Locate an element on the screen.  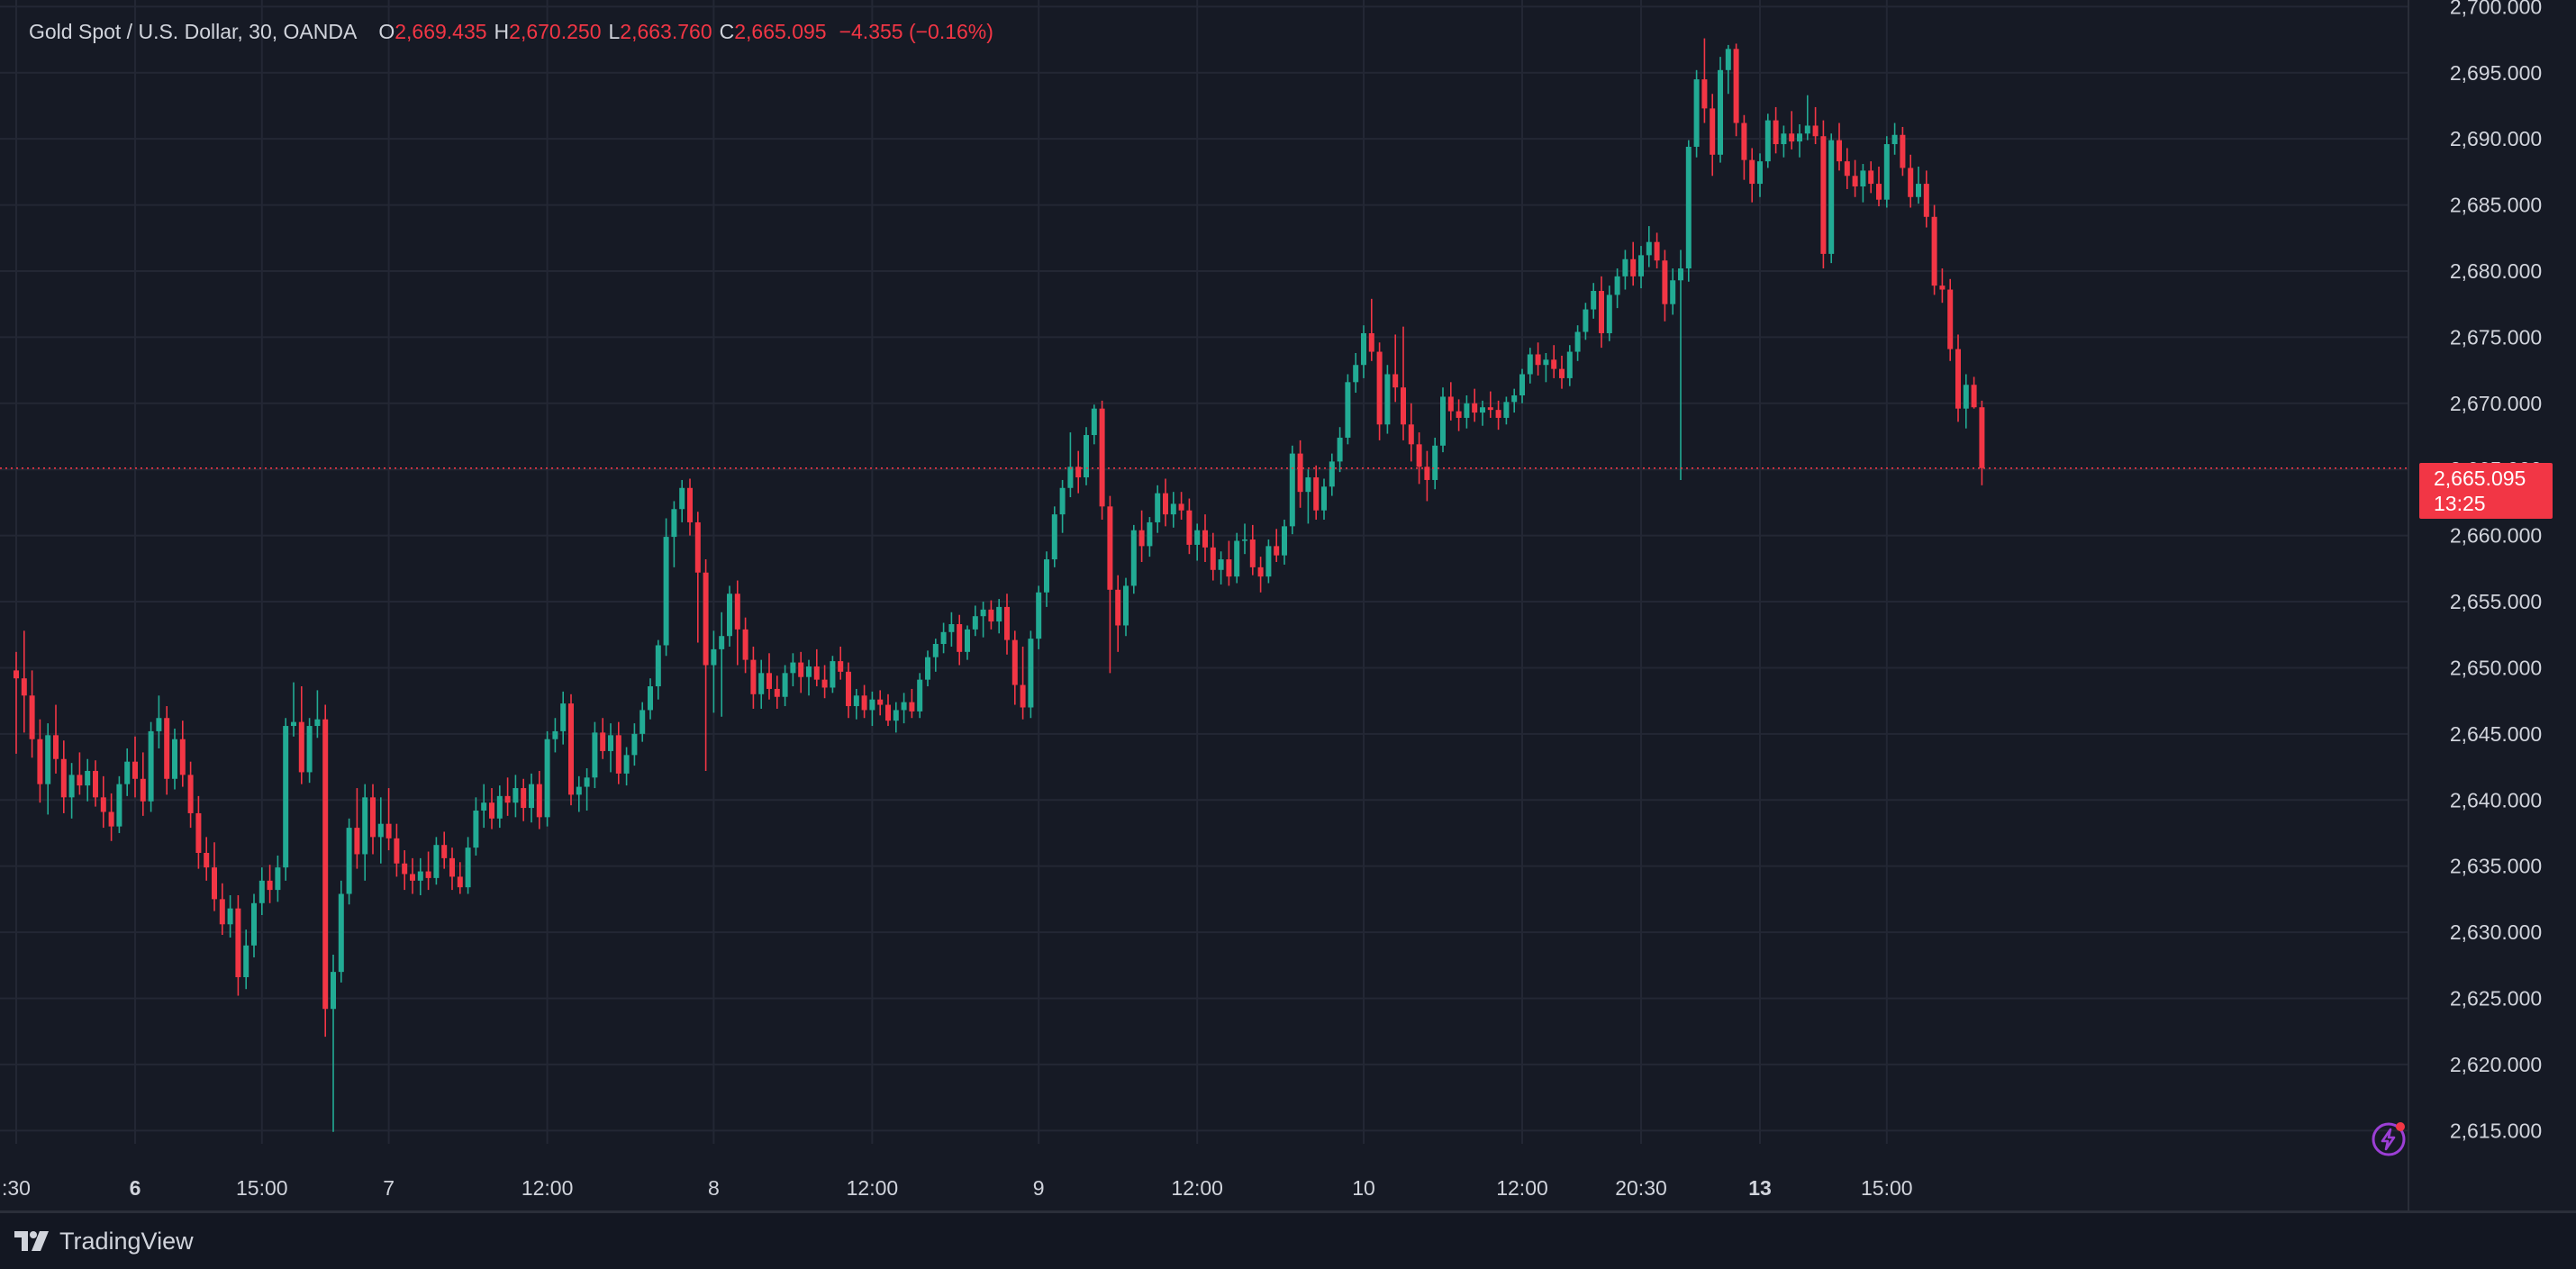
time-tick-label: 9 is located at coordinates (1039, 1188).